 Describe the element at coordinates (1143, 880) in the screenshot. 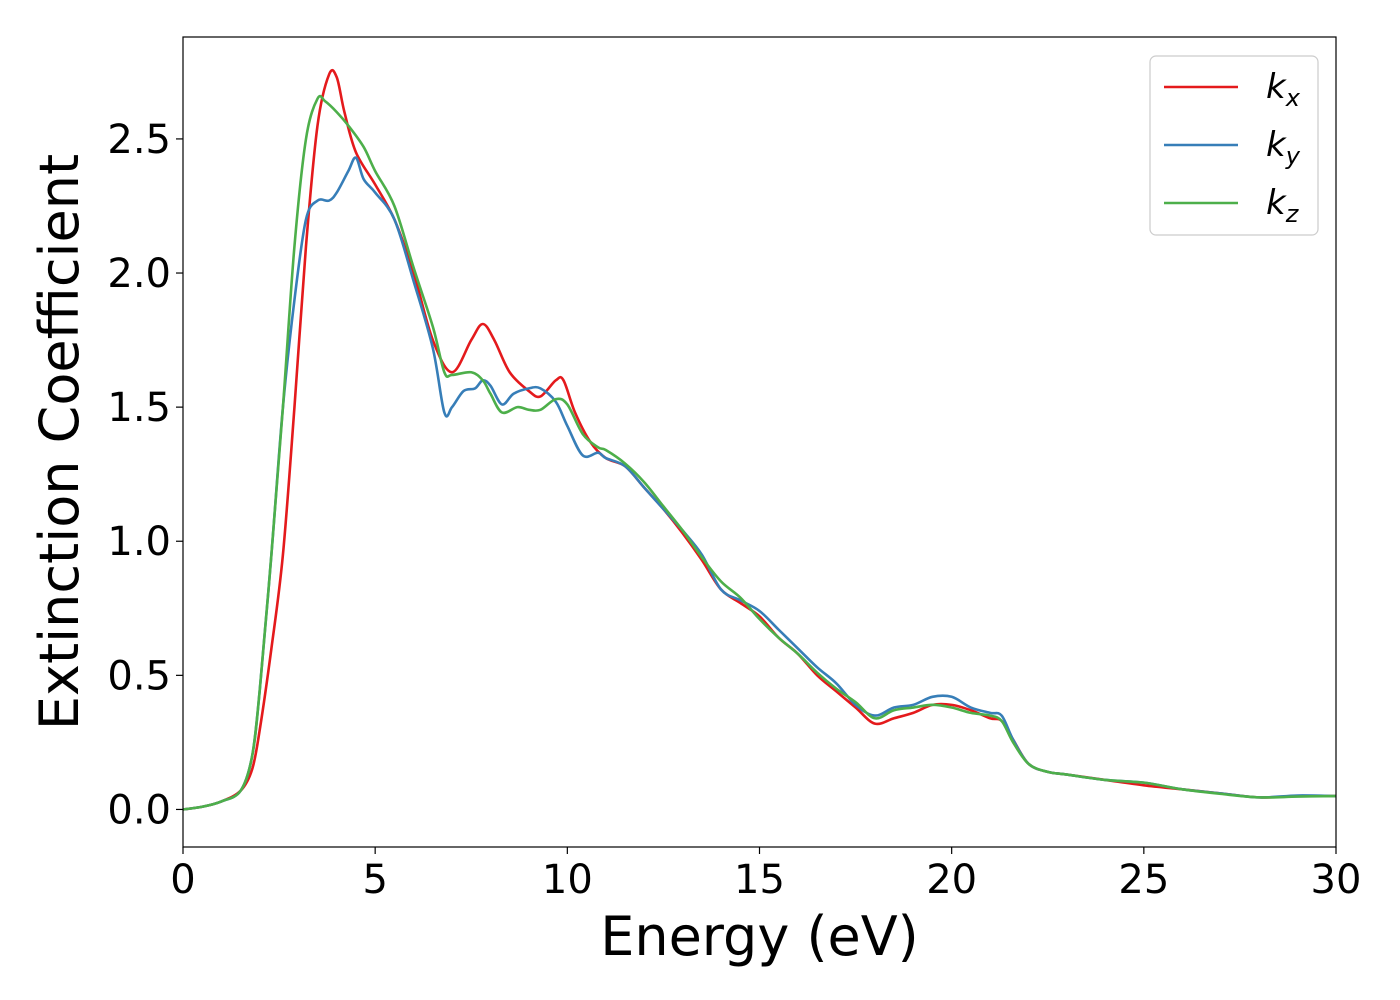

I see `x-tick-label: 25` at that location.